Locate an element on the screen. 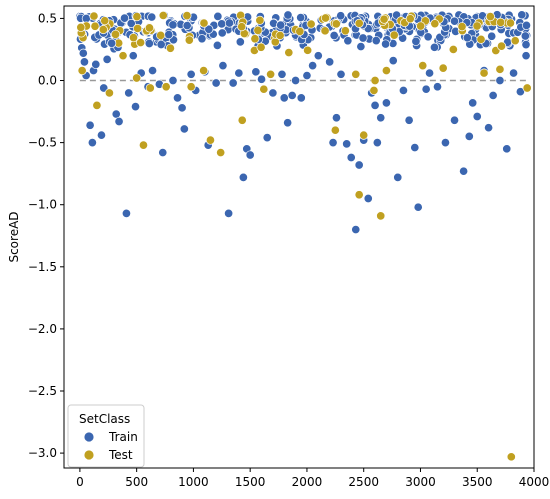 Image resolution: width=550 pixels, height=499 pixels. x-tick-label: 1000 is located at coordinates (193, 482).